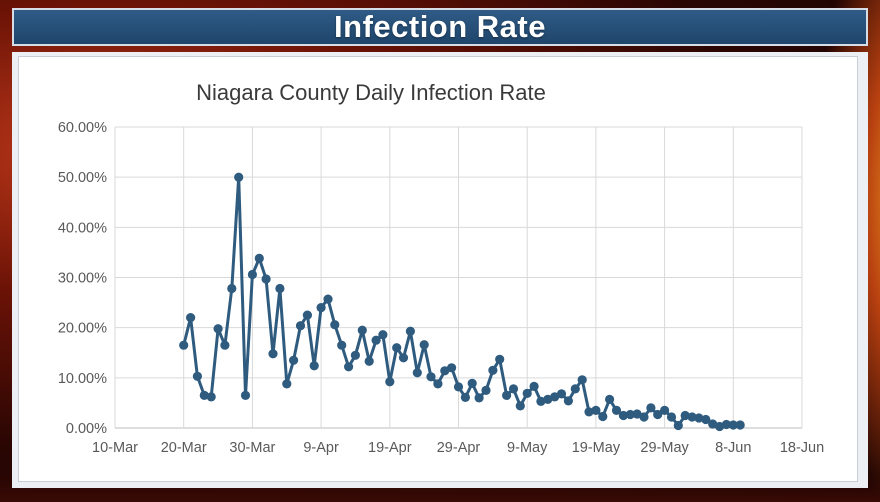 The height and width of the screenshot is (502, 880). I want to click on y-tick-label: 10.00%, so click(82, 379).